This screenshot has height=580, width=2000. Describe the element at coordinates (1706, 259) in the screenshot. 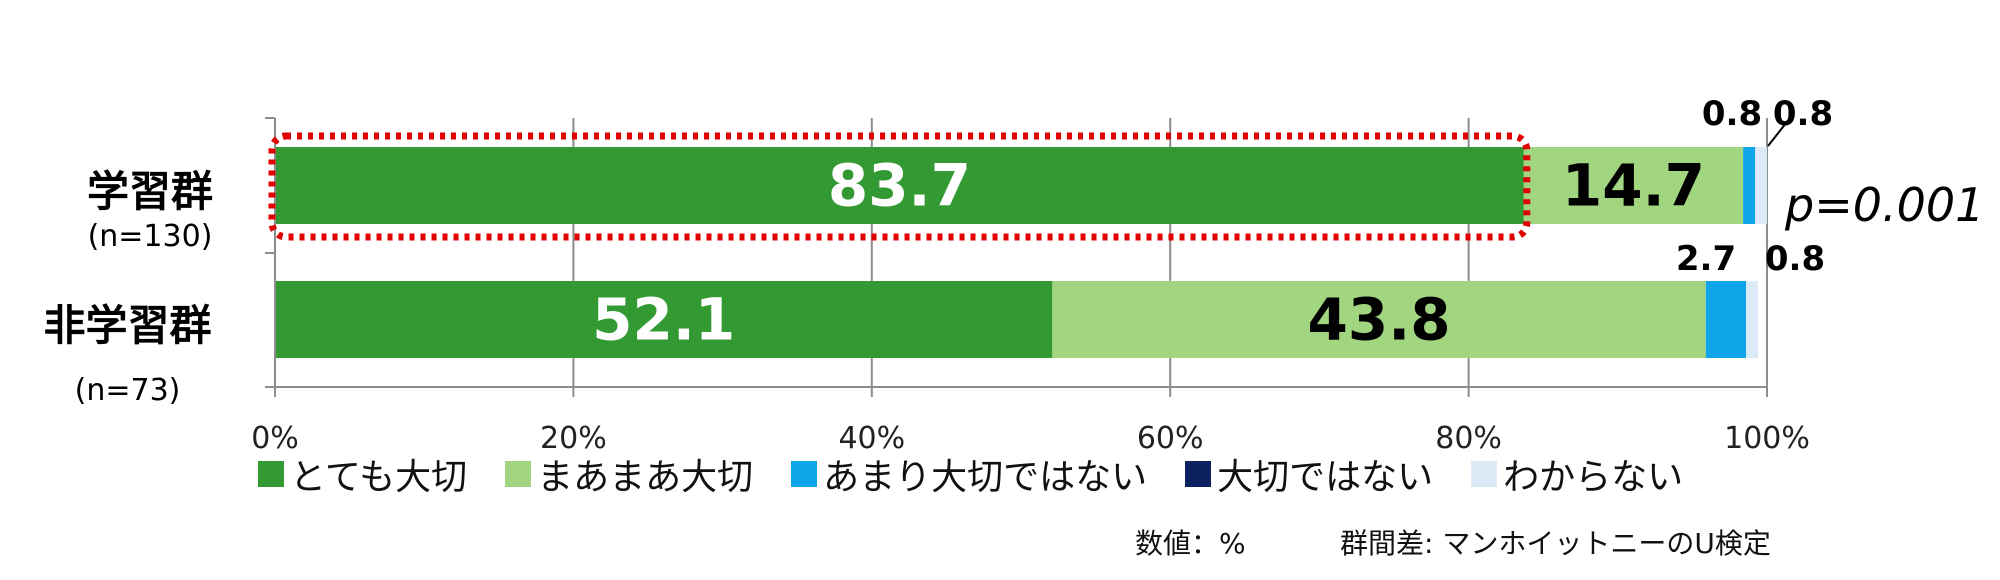

I see `data-label: 2.7` at that location.